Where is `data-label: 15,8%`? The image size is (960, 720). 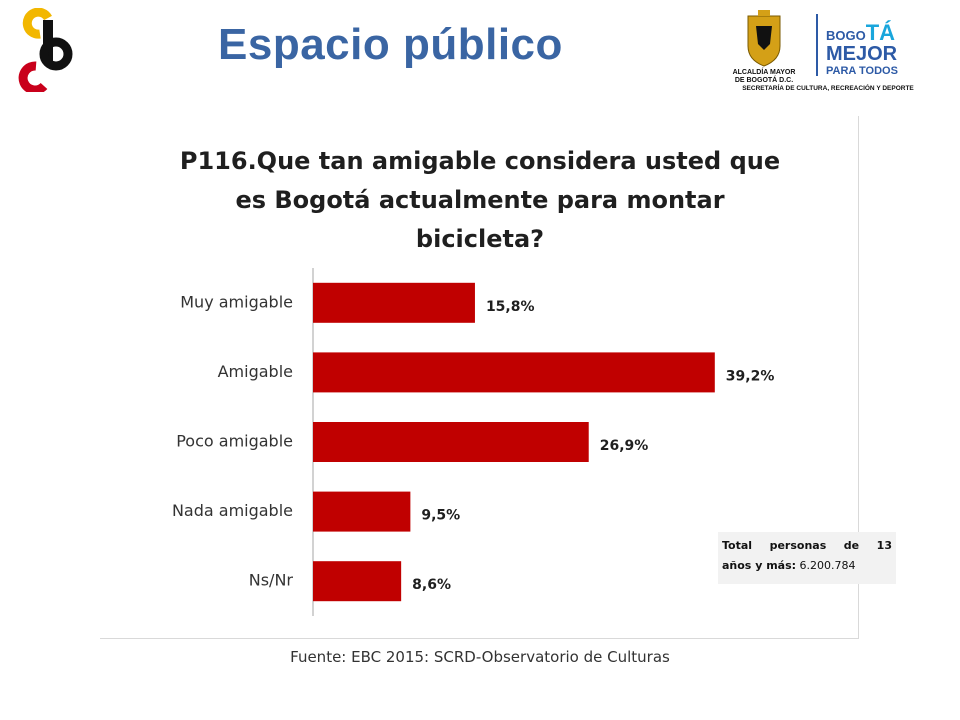 data-label: 15,8% is located at coordinates (510, 307).